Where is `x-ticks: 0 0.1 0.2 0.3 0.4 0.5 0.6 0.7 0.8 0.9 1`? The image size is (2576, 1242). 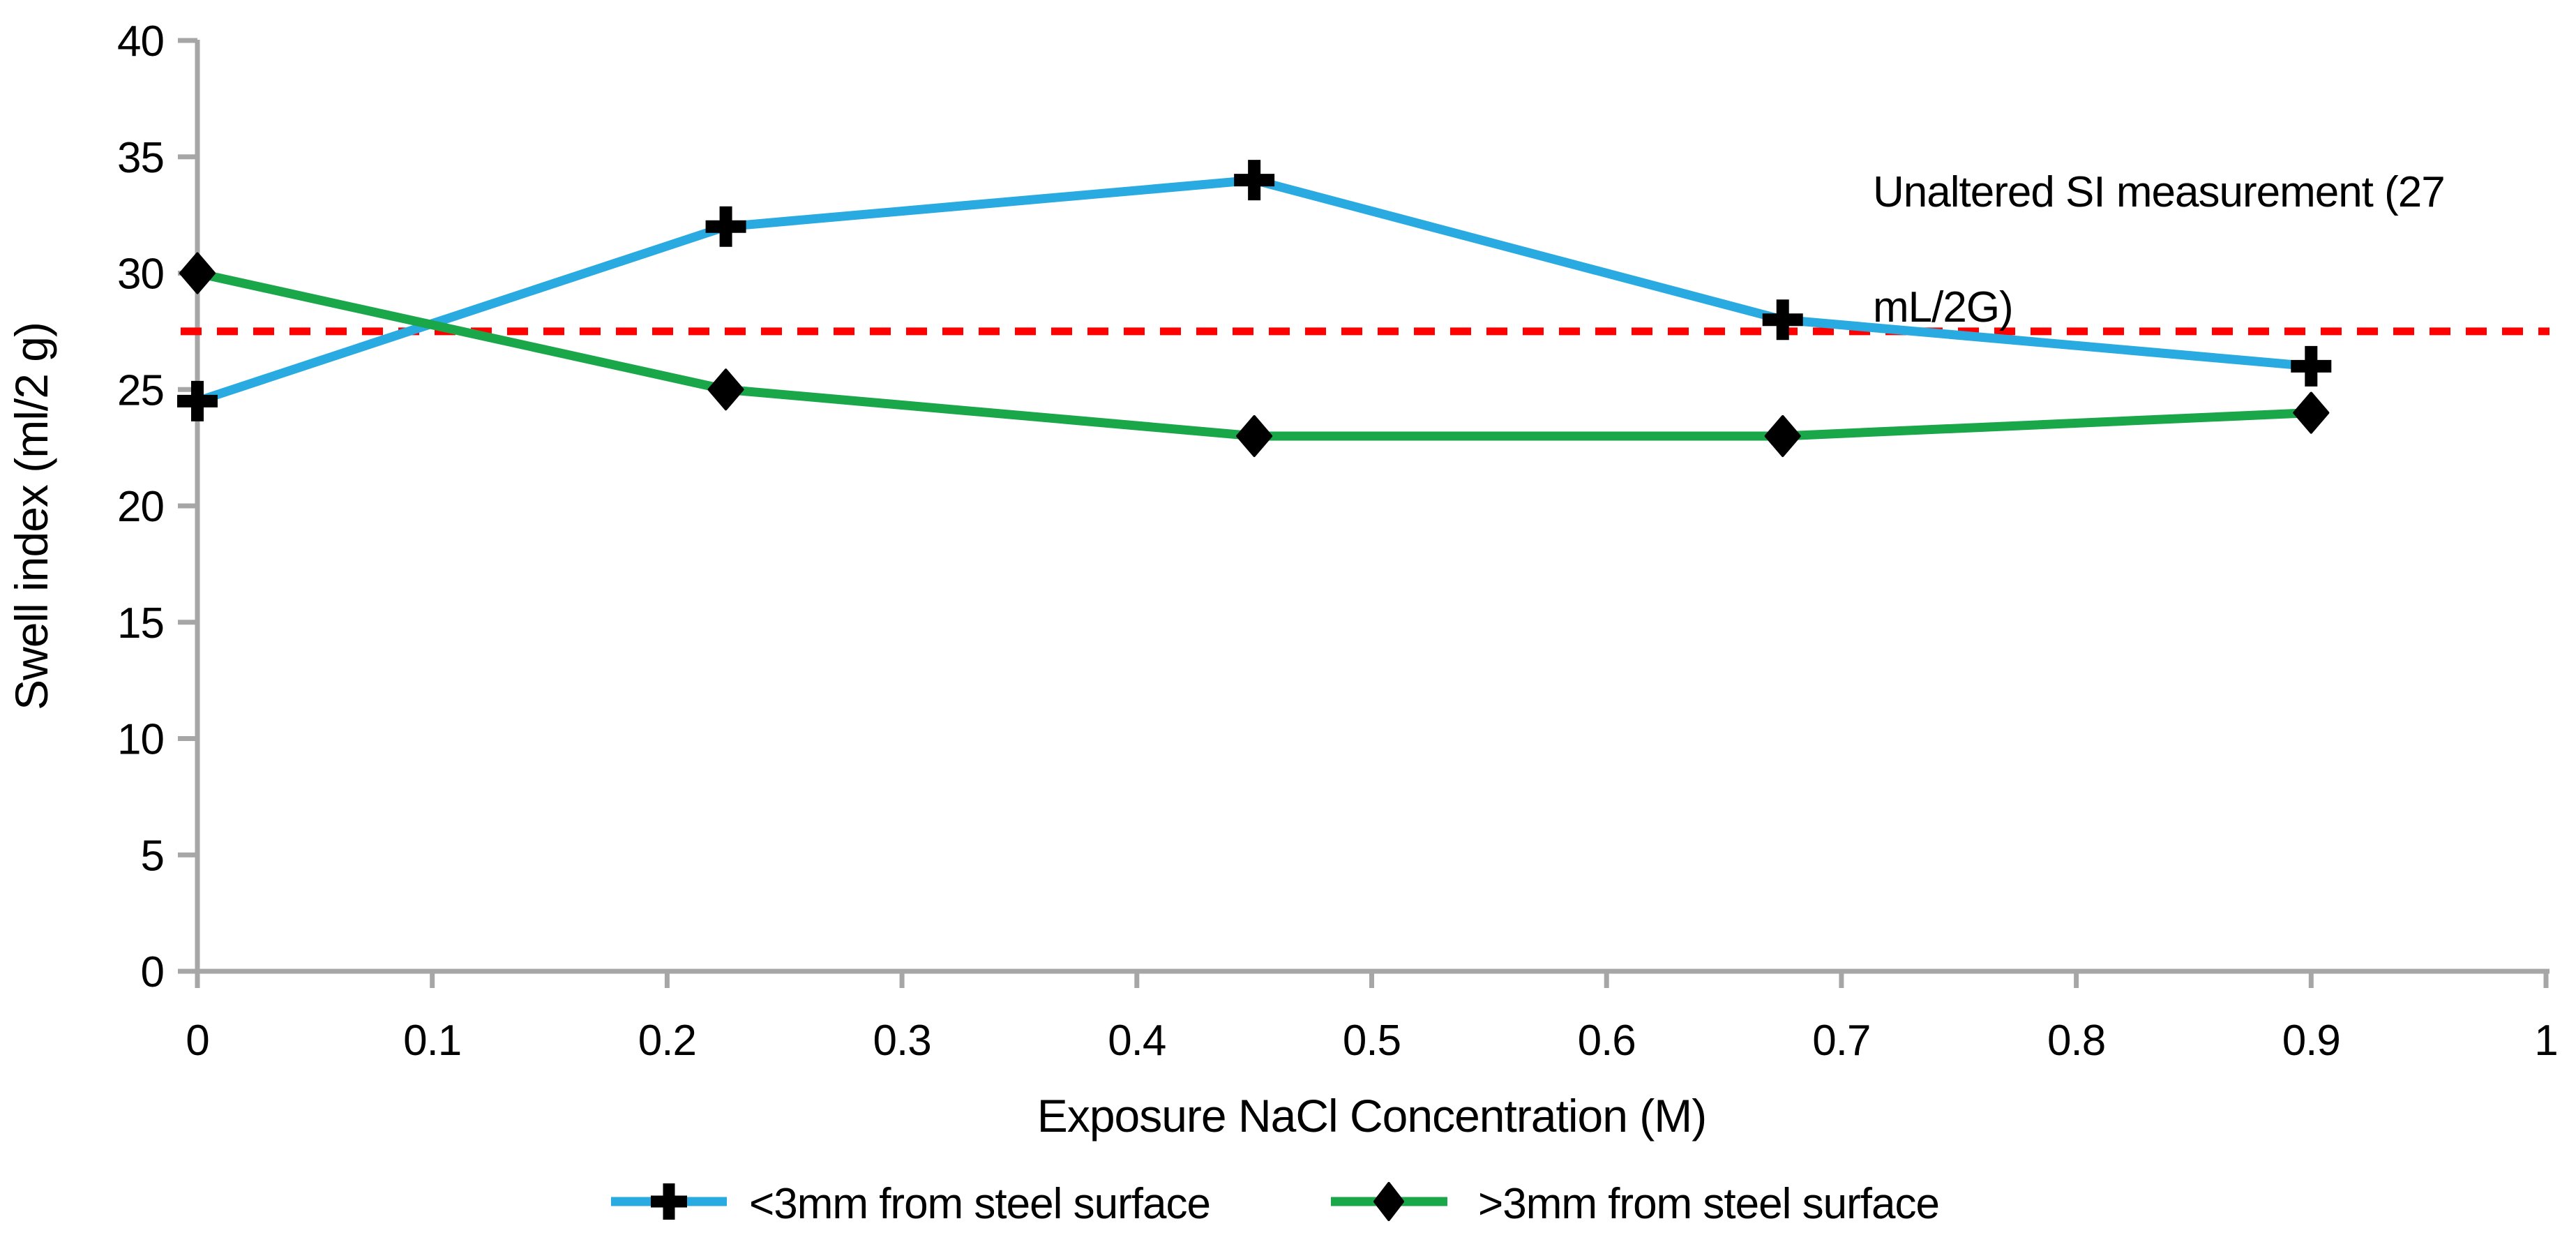 x-ticks: 0 0.1 0.2 0.3 0.4 0.5 0.6 0.7 0.8 0.9 1 is located at coordinates (1372, 1018).